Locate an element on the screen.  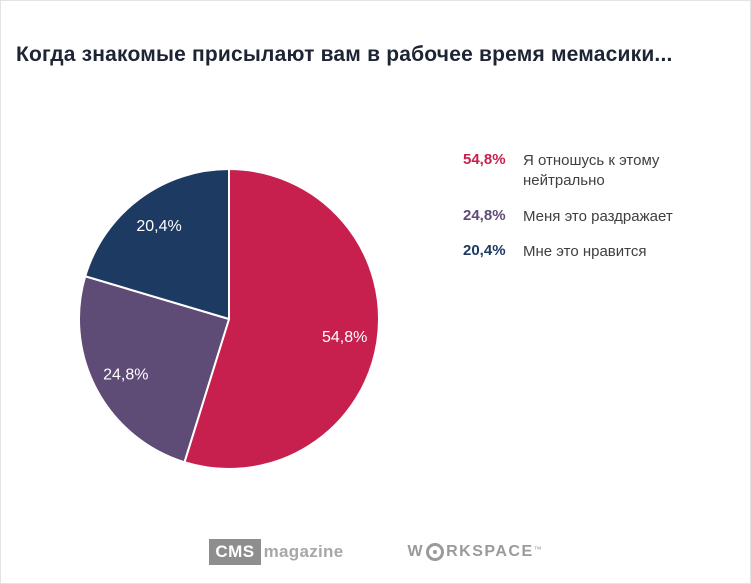
cms-logo-box: CMS is located at coordinates (235, 552).